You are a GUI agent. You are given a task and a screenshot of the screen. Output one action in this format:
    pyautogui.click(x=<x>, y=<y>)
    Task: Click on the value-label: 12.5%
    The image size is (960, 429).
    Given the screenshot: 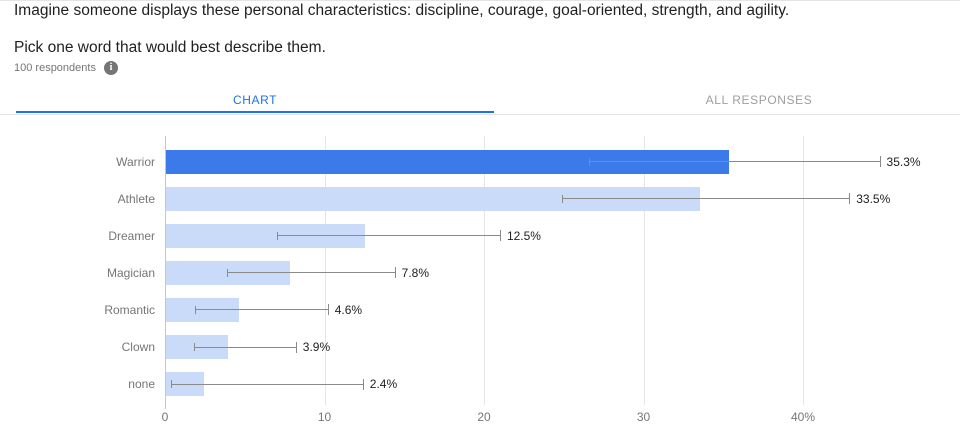 What is the action you would take?
    pyautogui.click(x=523, y=235)
    